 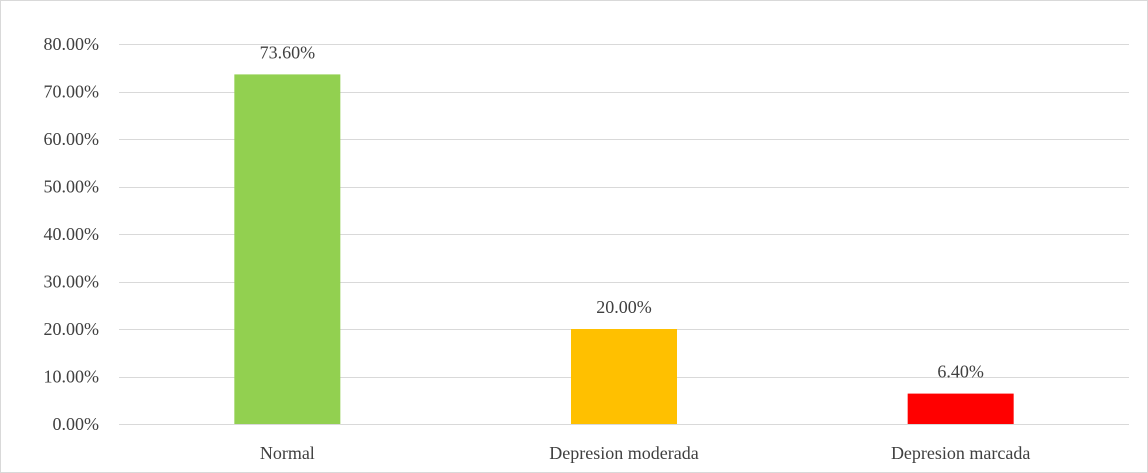 I want to click on y-tick-label: 0.00%, so click(x=76, y=424).